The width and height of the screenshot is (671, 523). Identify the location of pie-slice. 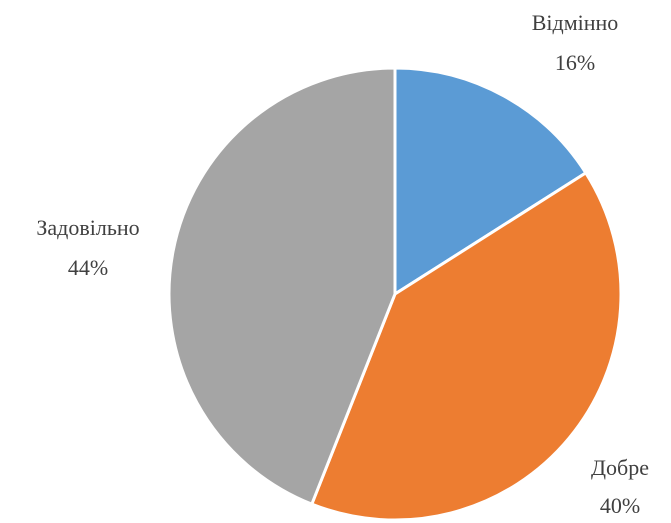
(490, 181).